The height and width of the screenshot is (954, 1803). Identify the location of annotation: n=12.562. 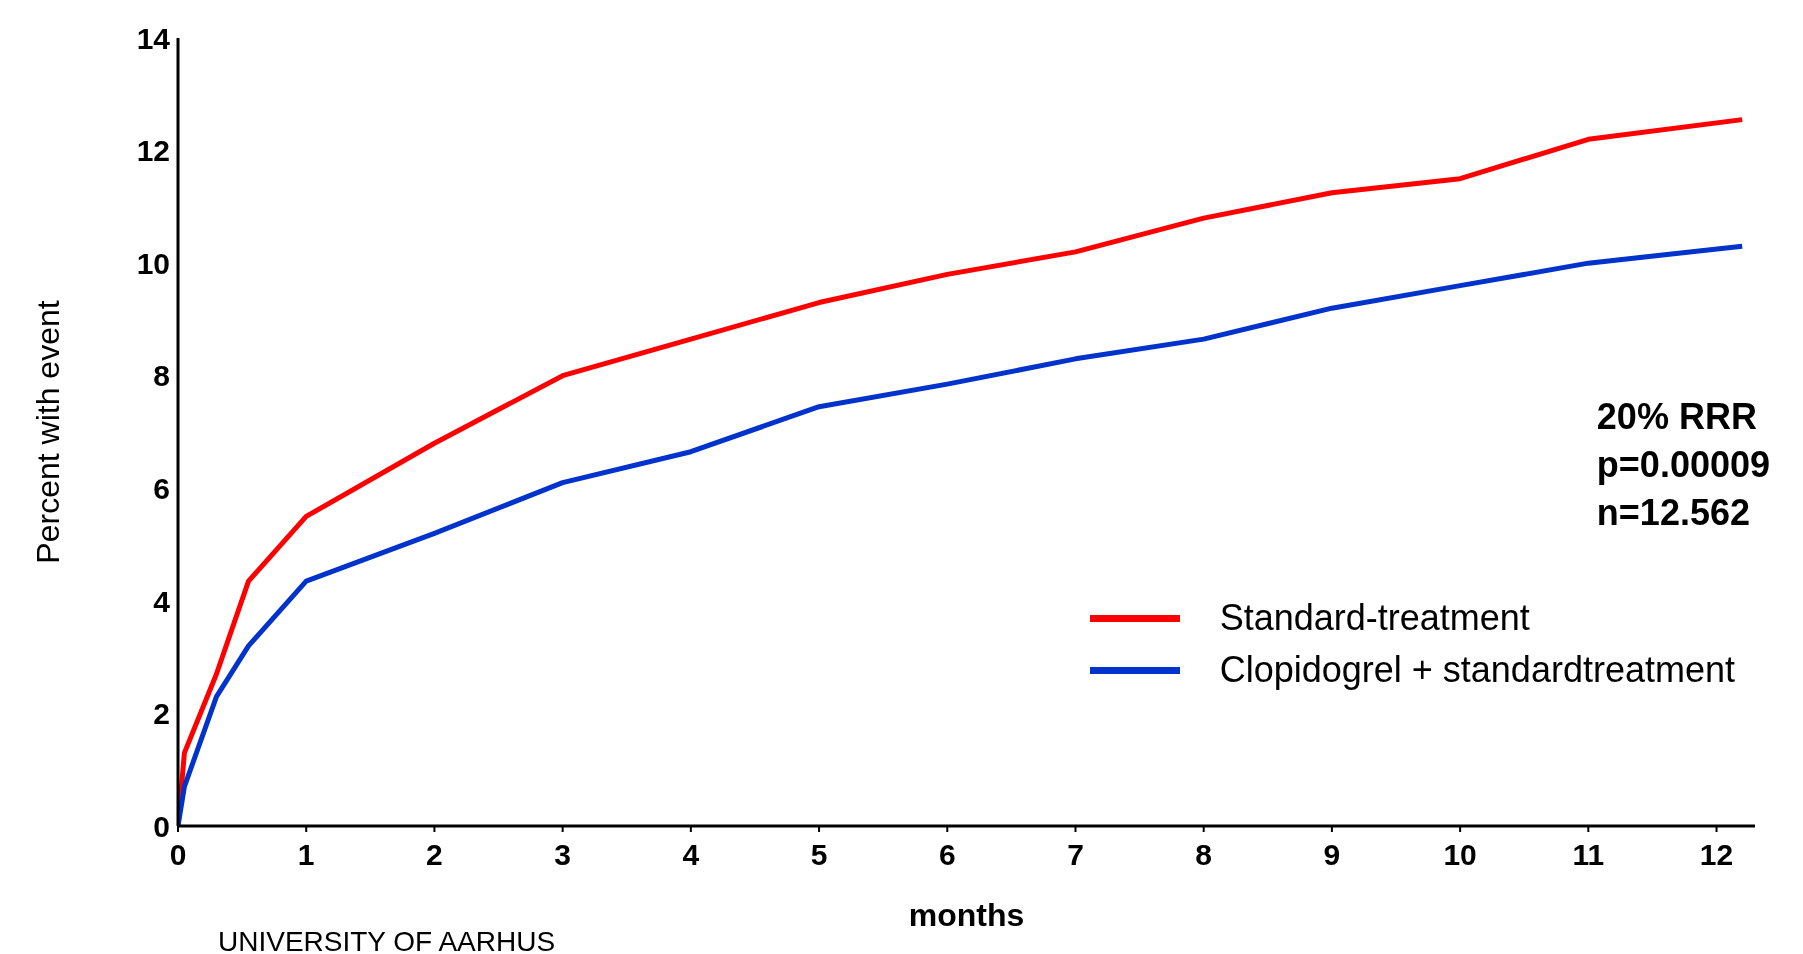
(1673, 513).